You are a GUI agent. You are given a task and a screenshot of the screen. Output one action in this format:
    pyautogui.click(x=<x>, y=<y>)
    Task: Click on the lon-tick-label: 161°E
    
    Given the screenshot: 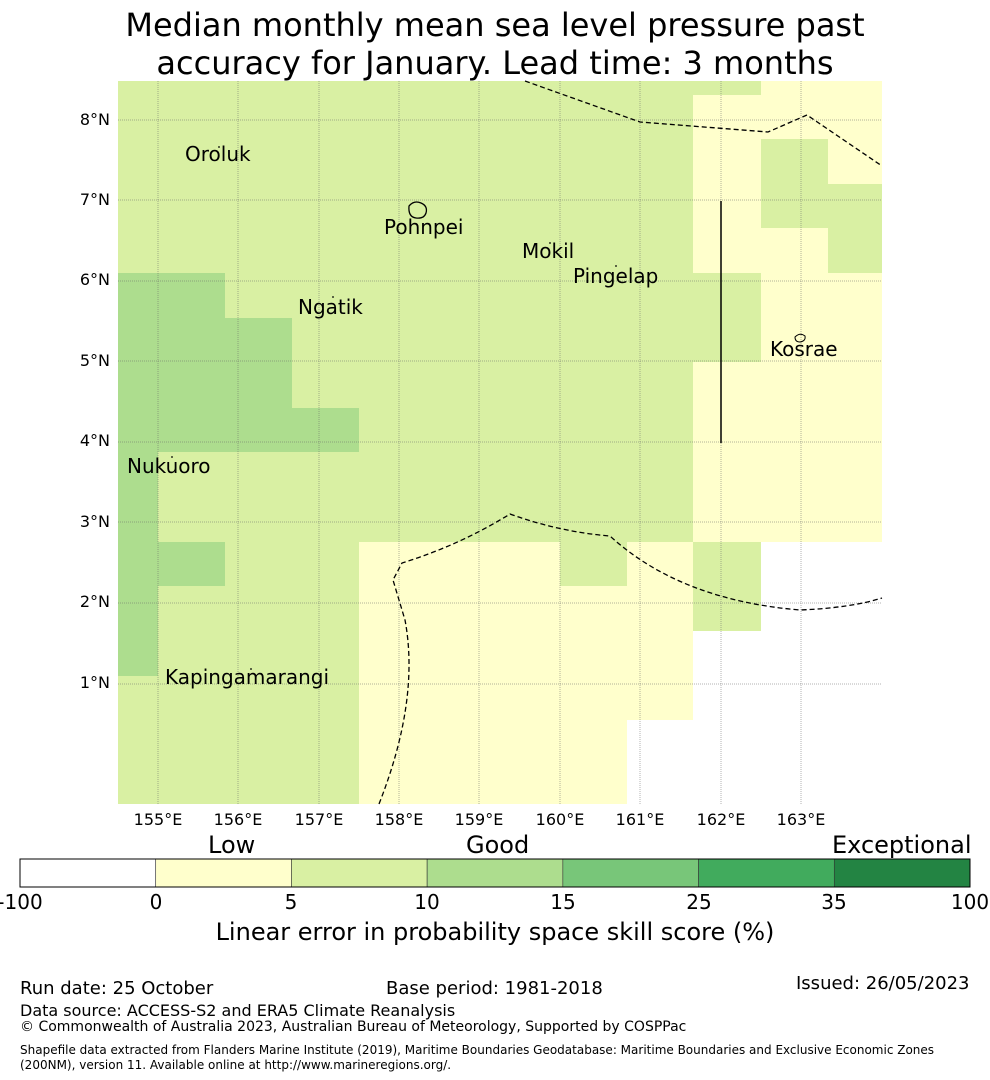 What is the action you would take?
    pyautogui.click(x=640, y=819)
    